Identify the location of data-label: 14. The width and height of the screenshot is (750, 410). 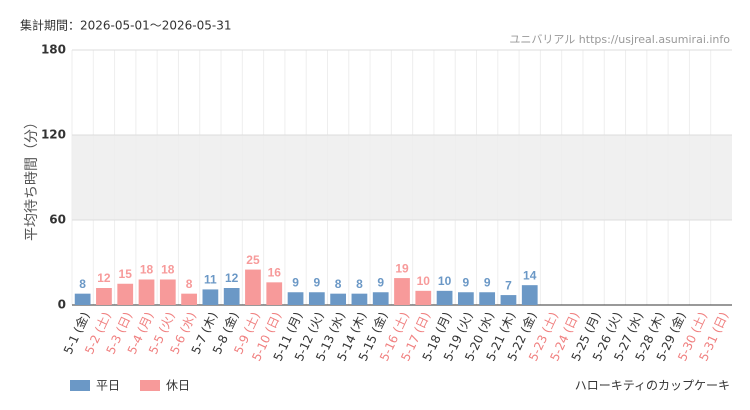
(530, 275).